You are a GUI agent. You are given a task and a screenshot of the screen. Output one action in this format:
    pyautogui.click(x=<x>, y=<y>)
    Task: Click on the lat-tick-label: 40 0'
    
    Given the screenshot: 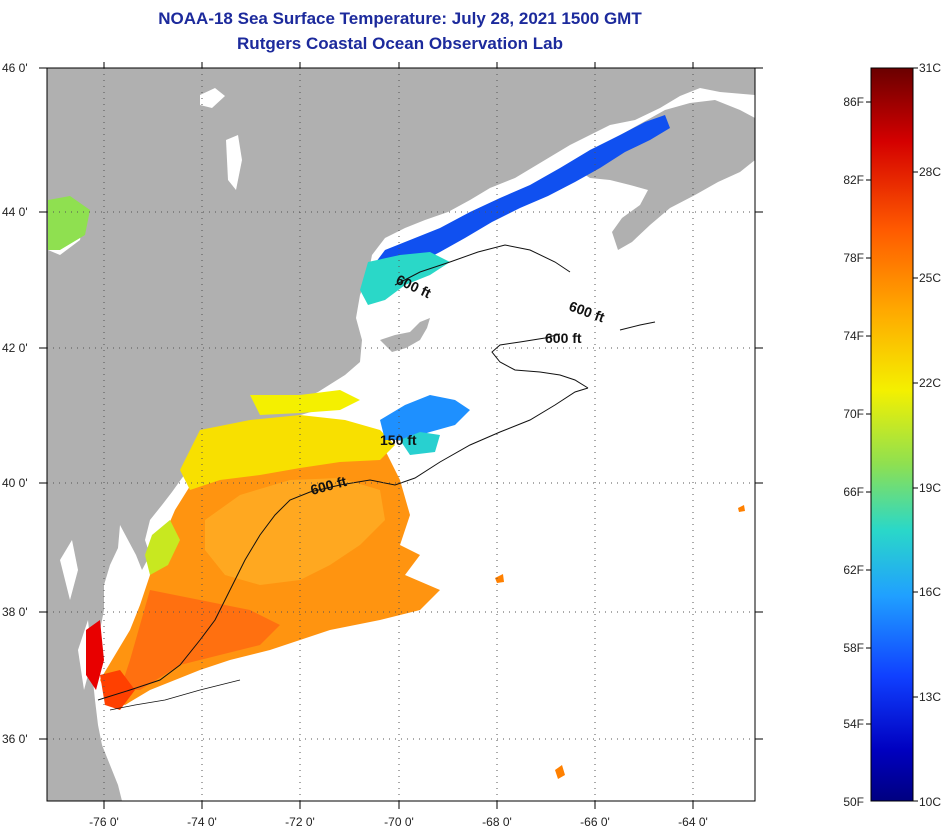 What is the action you would take?
    pyautogui.click(x=15, y=483)
    